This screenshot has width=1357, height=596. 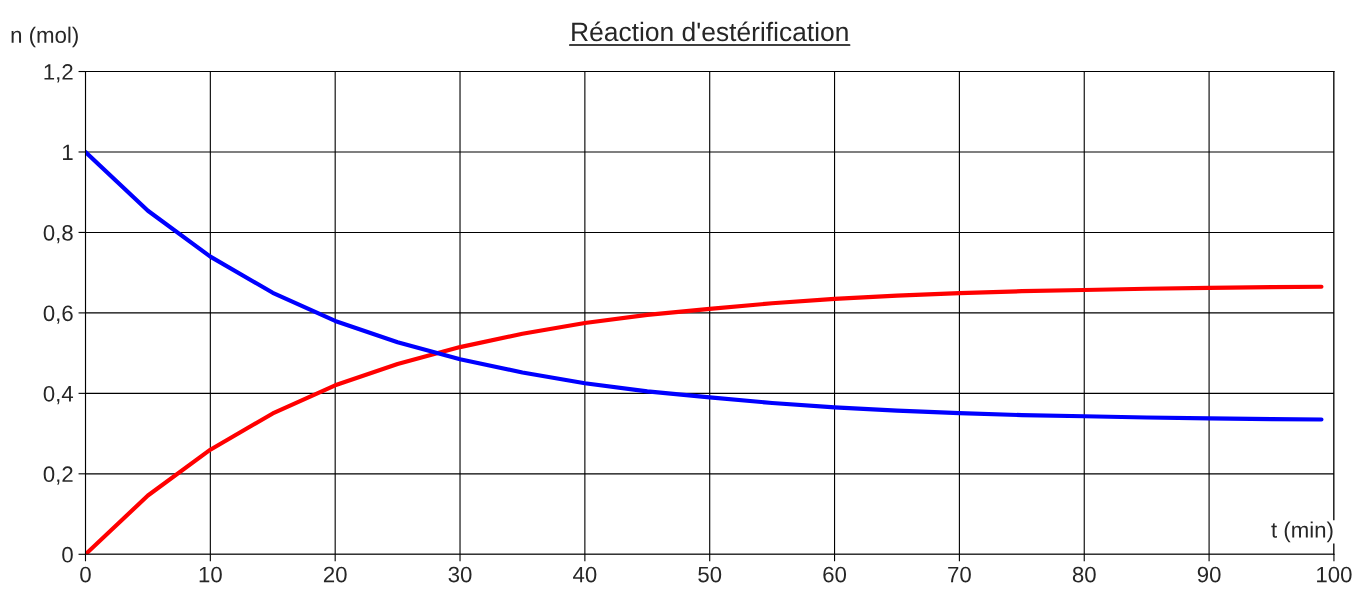 What do you see at coordinates (335, 574) in the screenshot?
I see `x-tick-label: 20` at bounding box center [335, 574].